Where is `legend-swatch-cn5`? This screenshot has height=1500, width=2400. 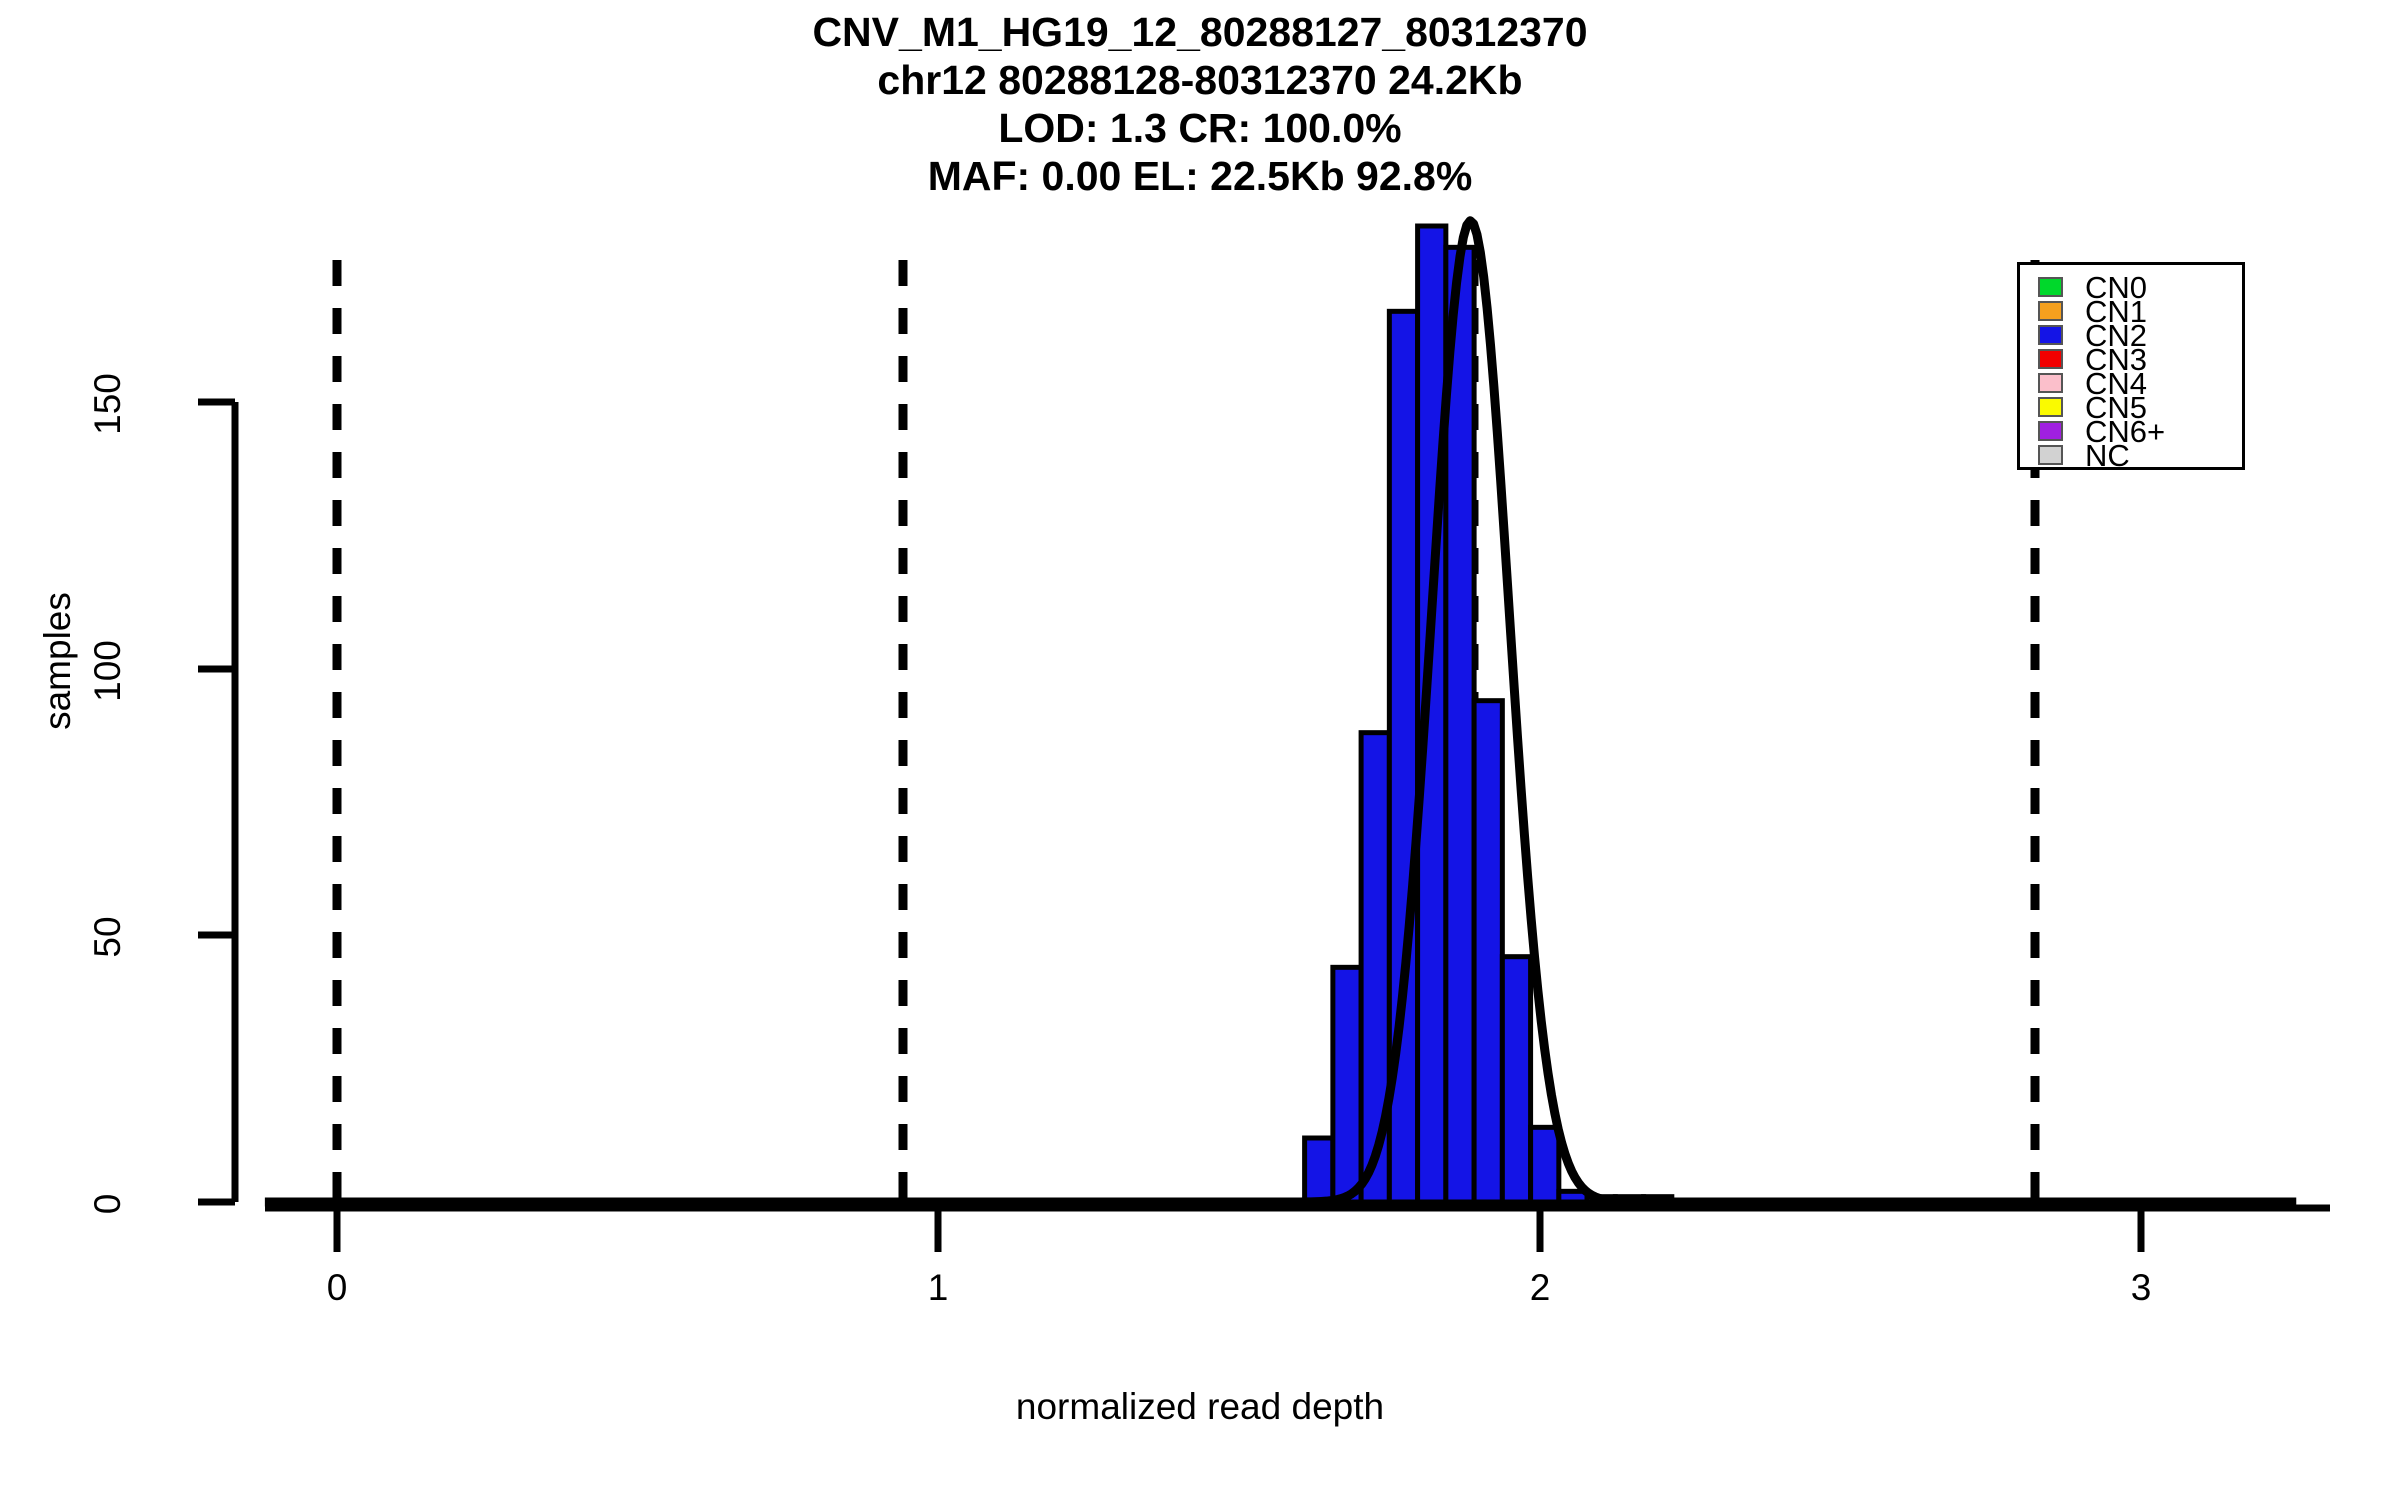 legend-swatch-cn5 is located at coordinates (2050, 407).